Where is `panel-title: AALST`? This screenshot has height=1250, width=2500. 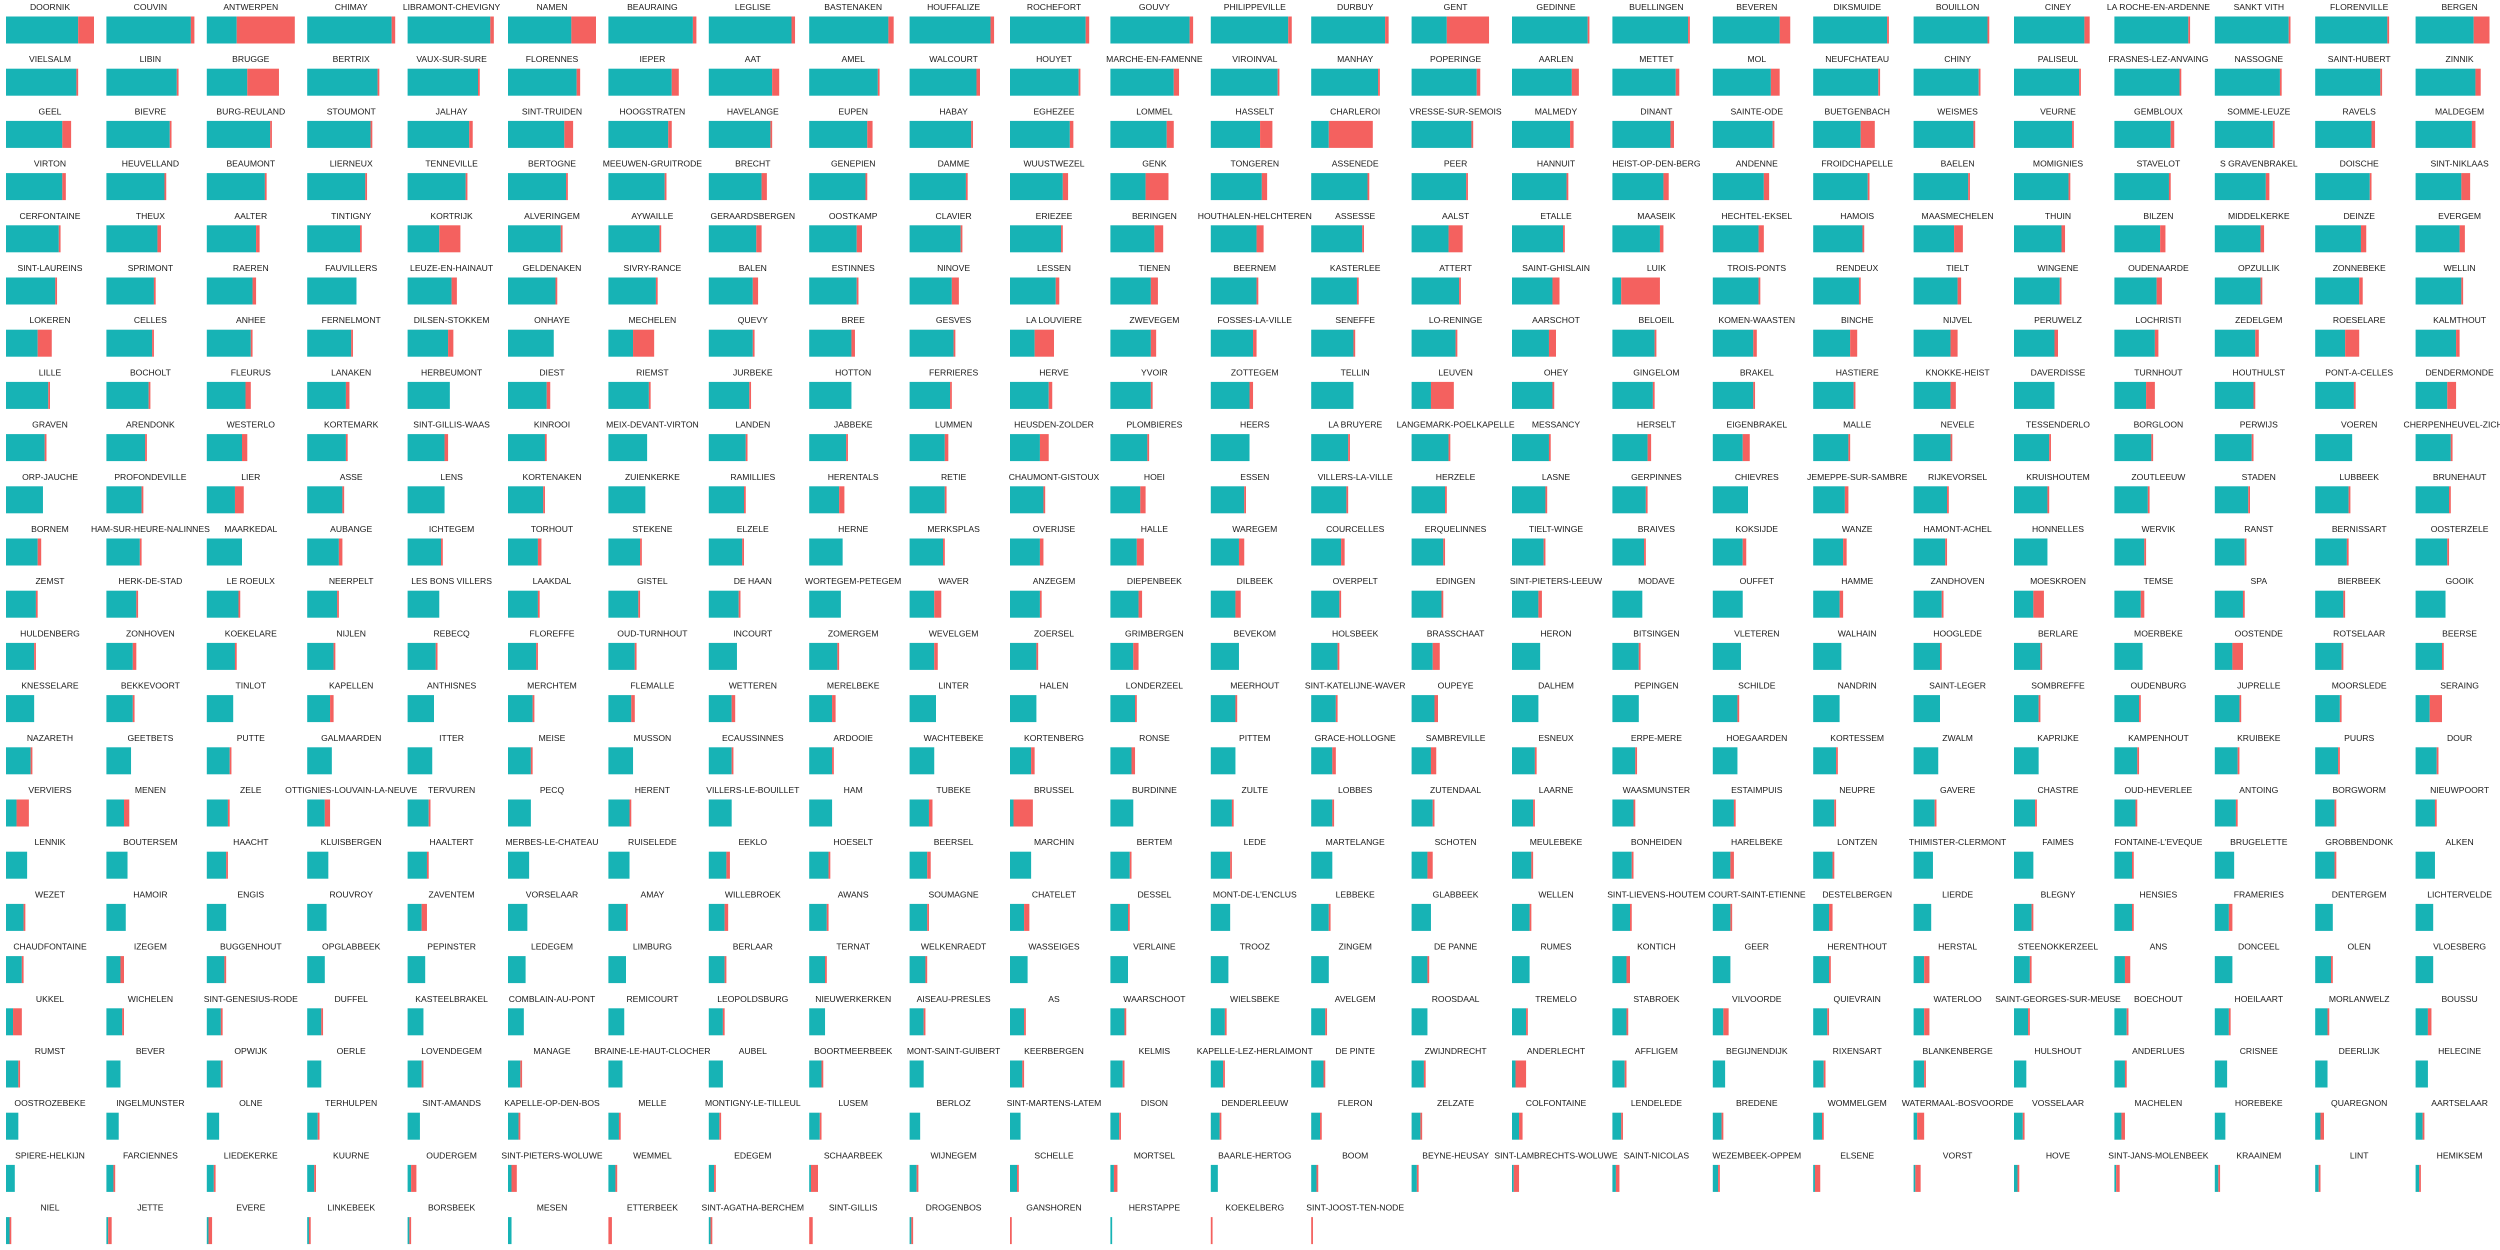 panel-title: AALST is located at coordinates (1456, 216).